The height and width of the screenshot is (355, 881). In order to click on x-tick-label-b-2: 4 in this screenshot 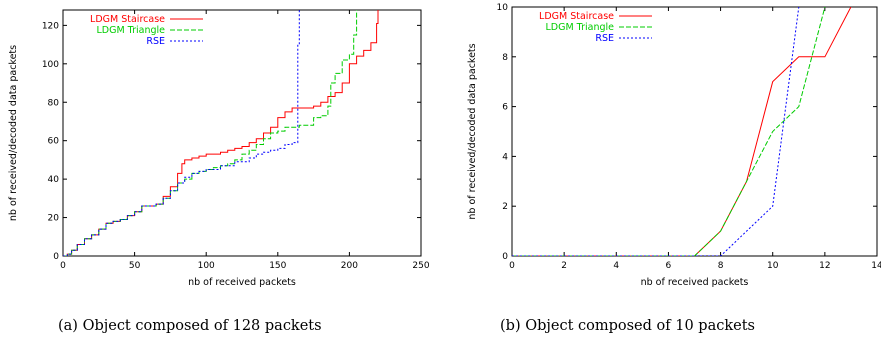, I will do `click(616, 266)`.